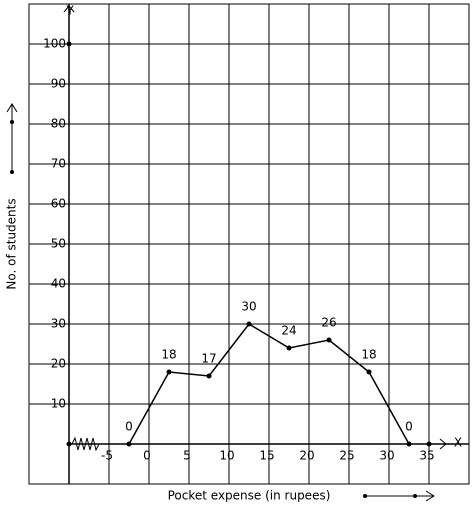 The image size is (474, 510). I want to click on x-tick-label: 25, so click(346, 456).